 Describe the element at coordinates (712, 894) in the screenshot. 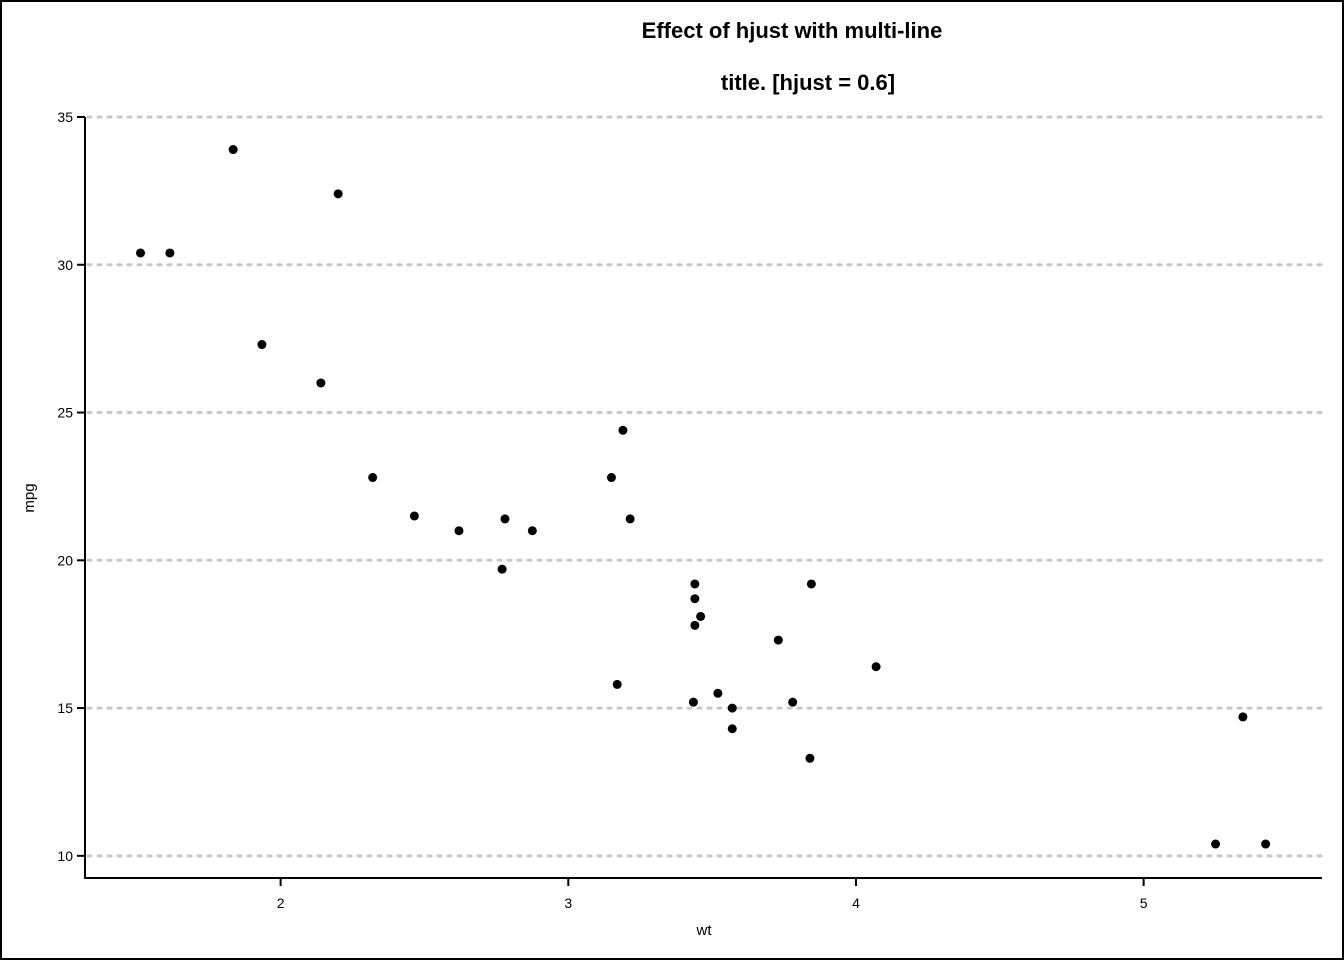

I see `x-axis-ticks: 2 3 4 5` at that location.